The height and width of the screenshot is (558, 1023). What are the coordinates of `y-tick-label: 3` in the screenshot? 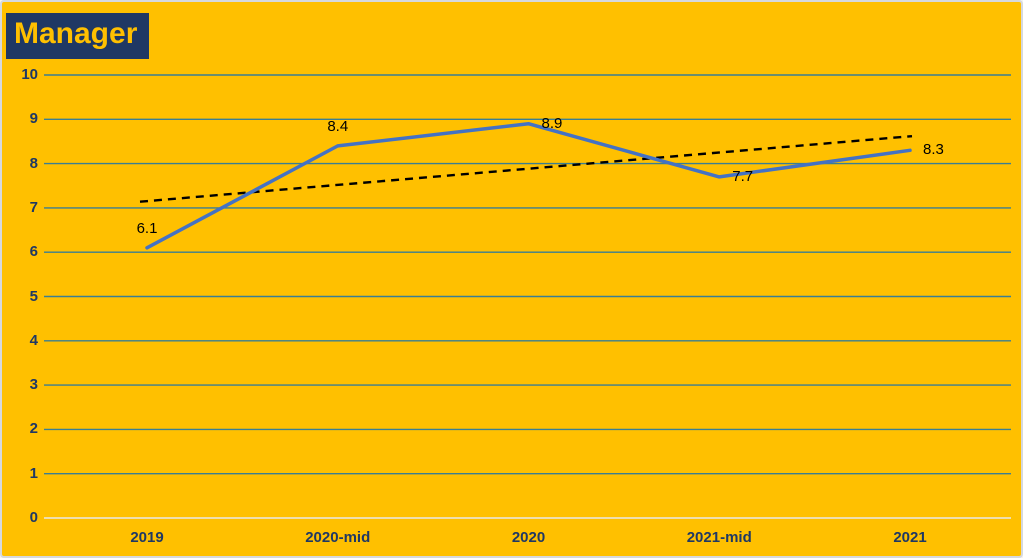 It's located at (33, 385).